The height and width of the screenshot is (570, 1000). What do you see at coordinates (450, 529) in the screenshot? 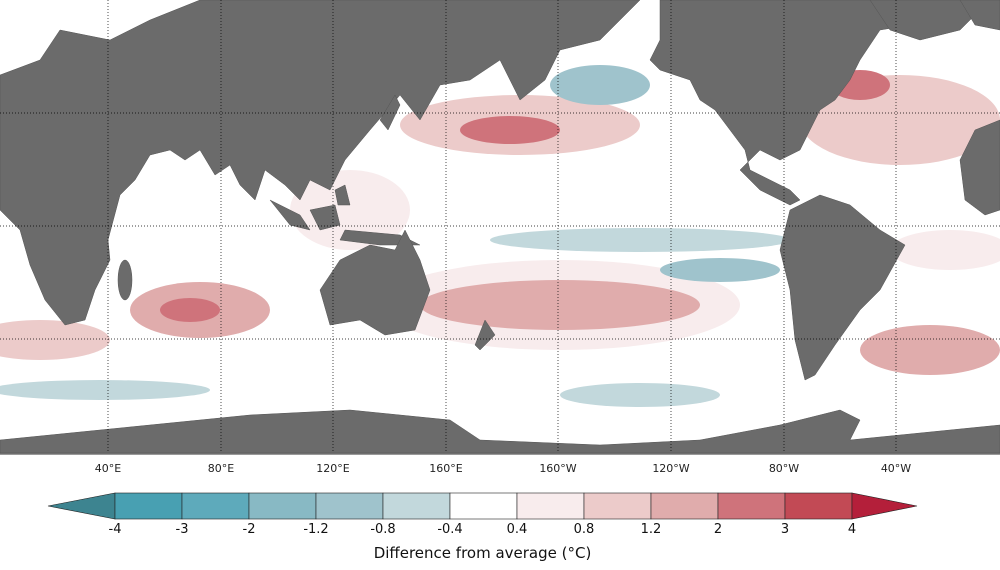
I see `colorbar-tick-label: -0.4` at bounding box center [450, 529].